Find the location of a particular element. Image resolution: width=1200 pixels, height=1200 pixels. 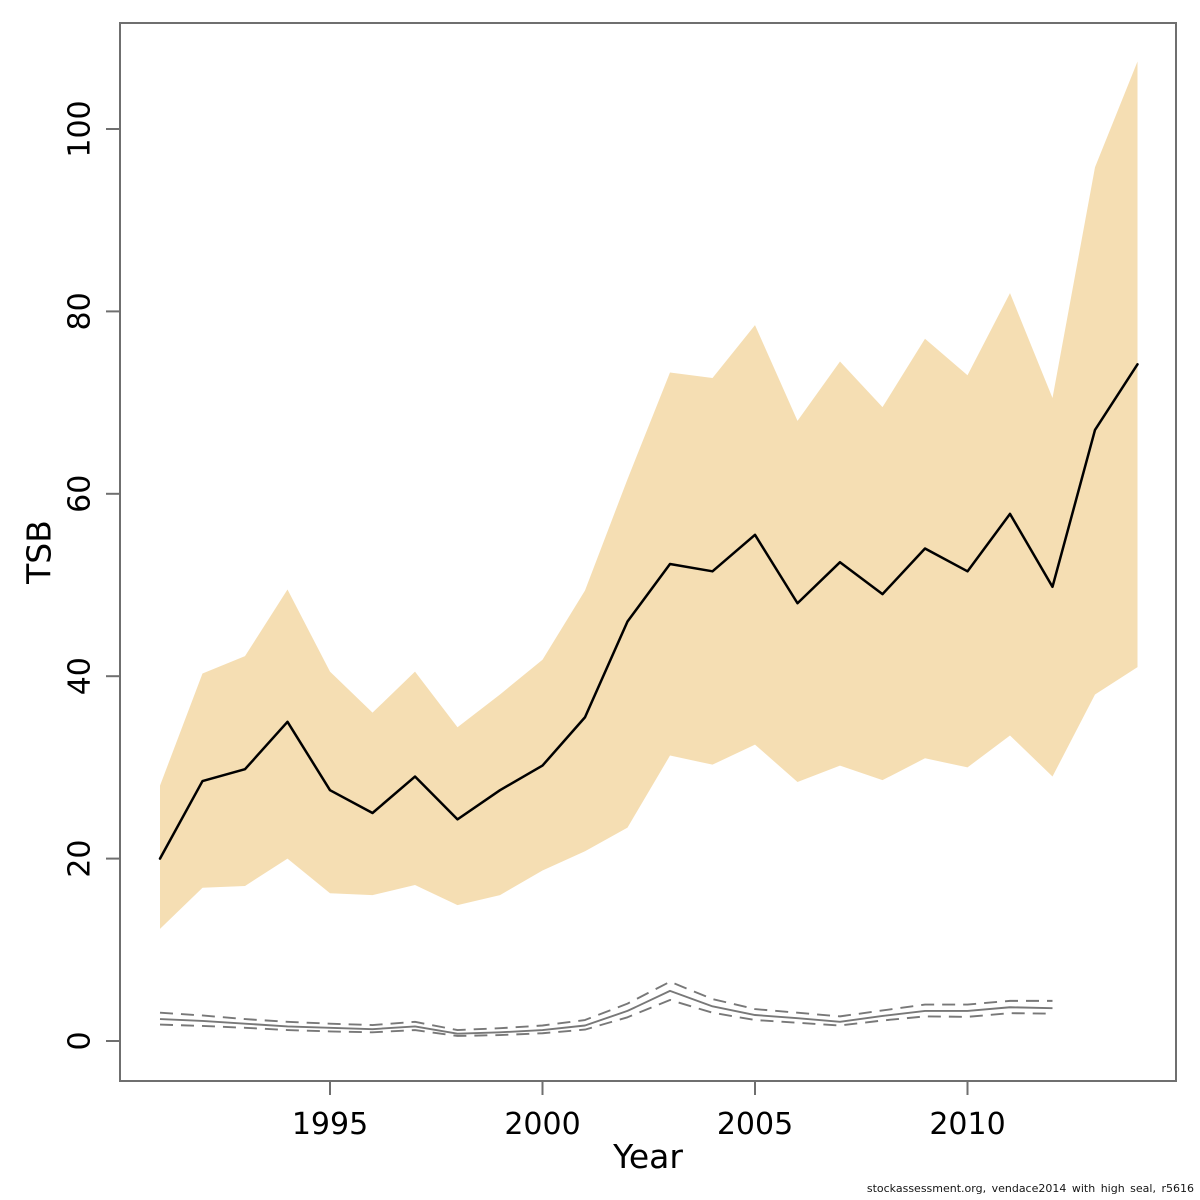

y-tick-label: 20 is located at coordinates (80, 859).